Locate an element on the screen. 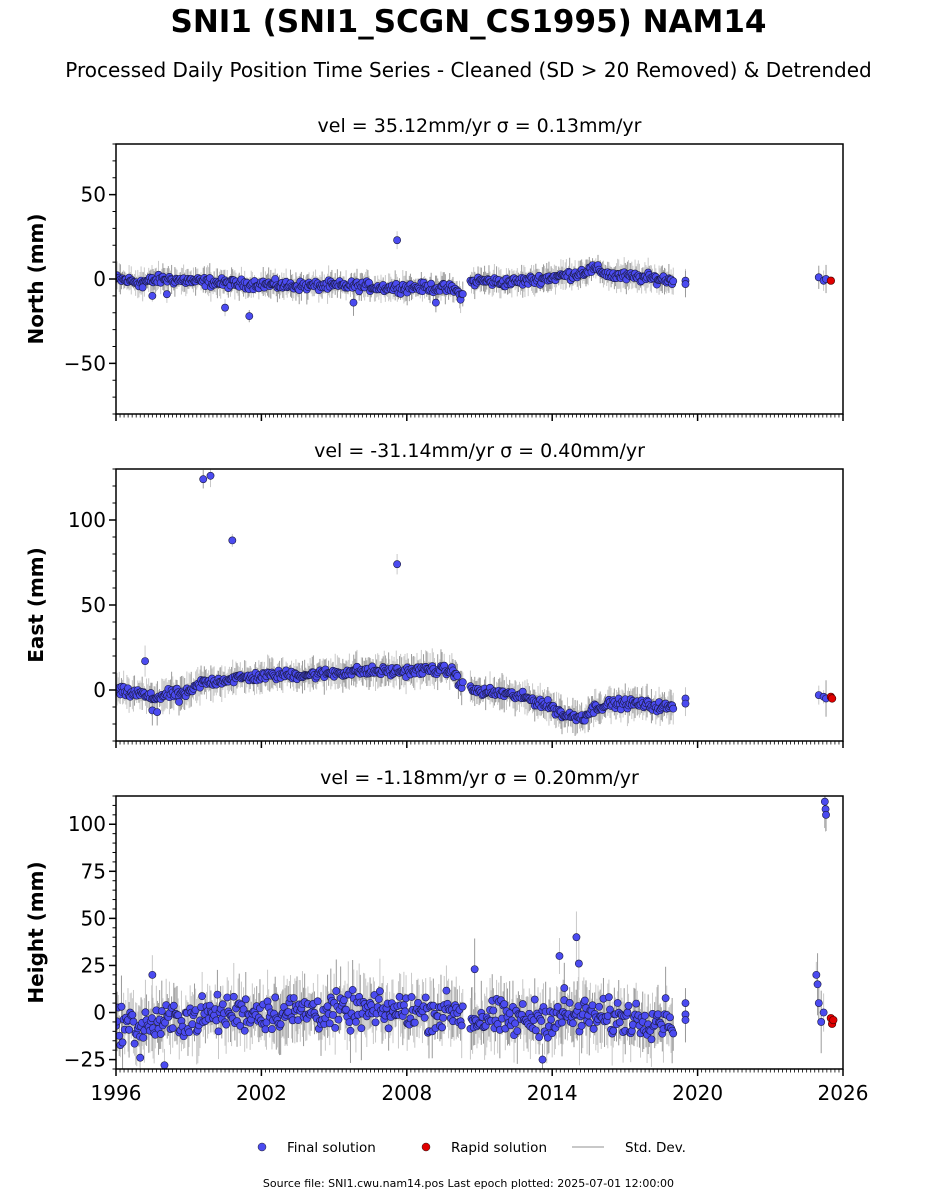 The image size is (937, 1200). panel-title: vel = -1.18mm/yr σ = 0.20mm/yr is located at coordinates (479, 778).